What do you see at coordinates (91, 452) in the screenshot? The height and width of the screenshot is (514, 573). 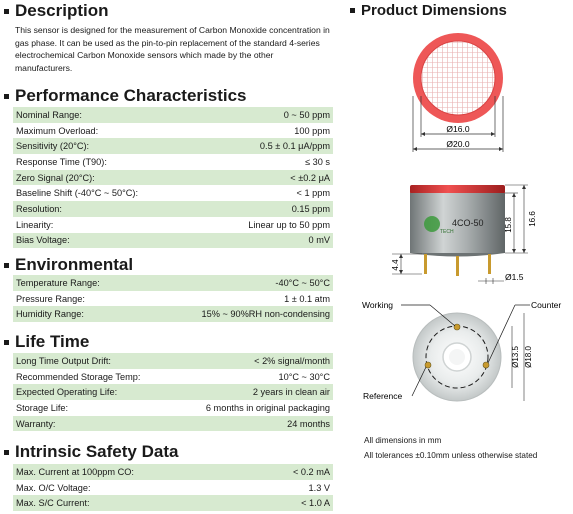 I see `safety-heading: Intrinsic Safety Data` at bounding box center [91, 452].